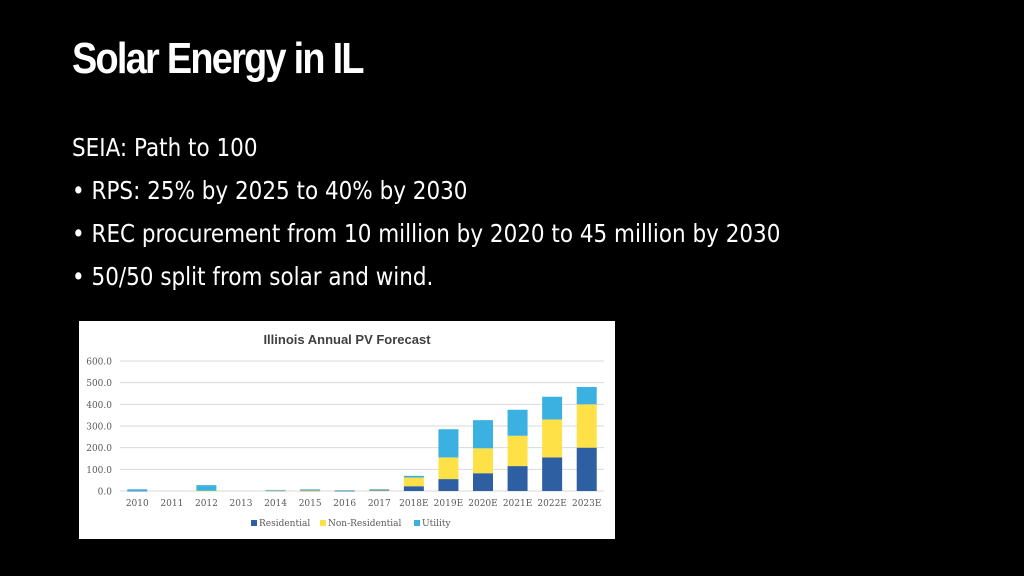 Image resolution: width=1024 pixels, height=576 pixels. What do you see at coordinates (99, 406) in the screenshot?
I see `y-tick-label: 400.0` at bounding box center [99, 406].